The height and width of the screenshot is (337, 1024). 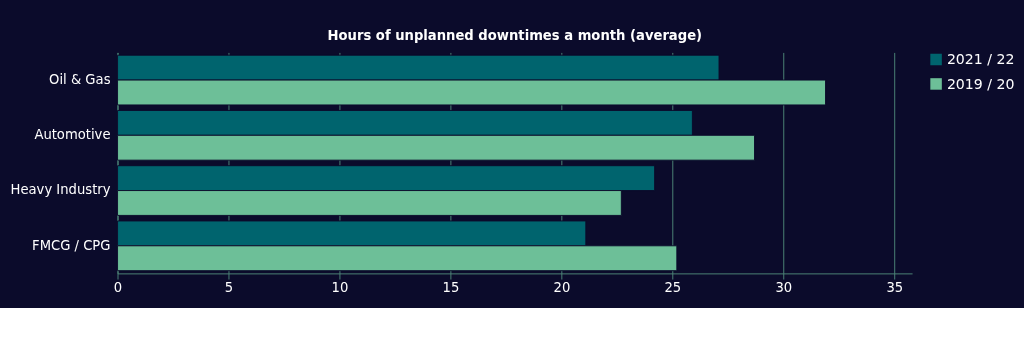 I want to click on x-tick-label: 5, so click(x=229, y=287).